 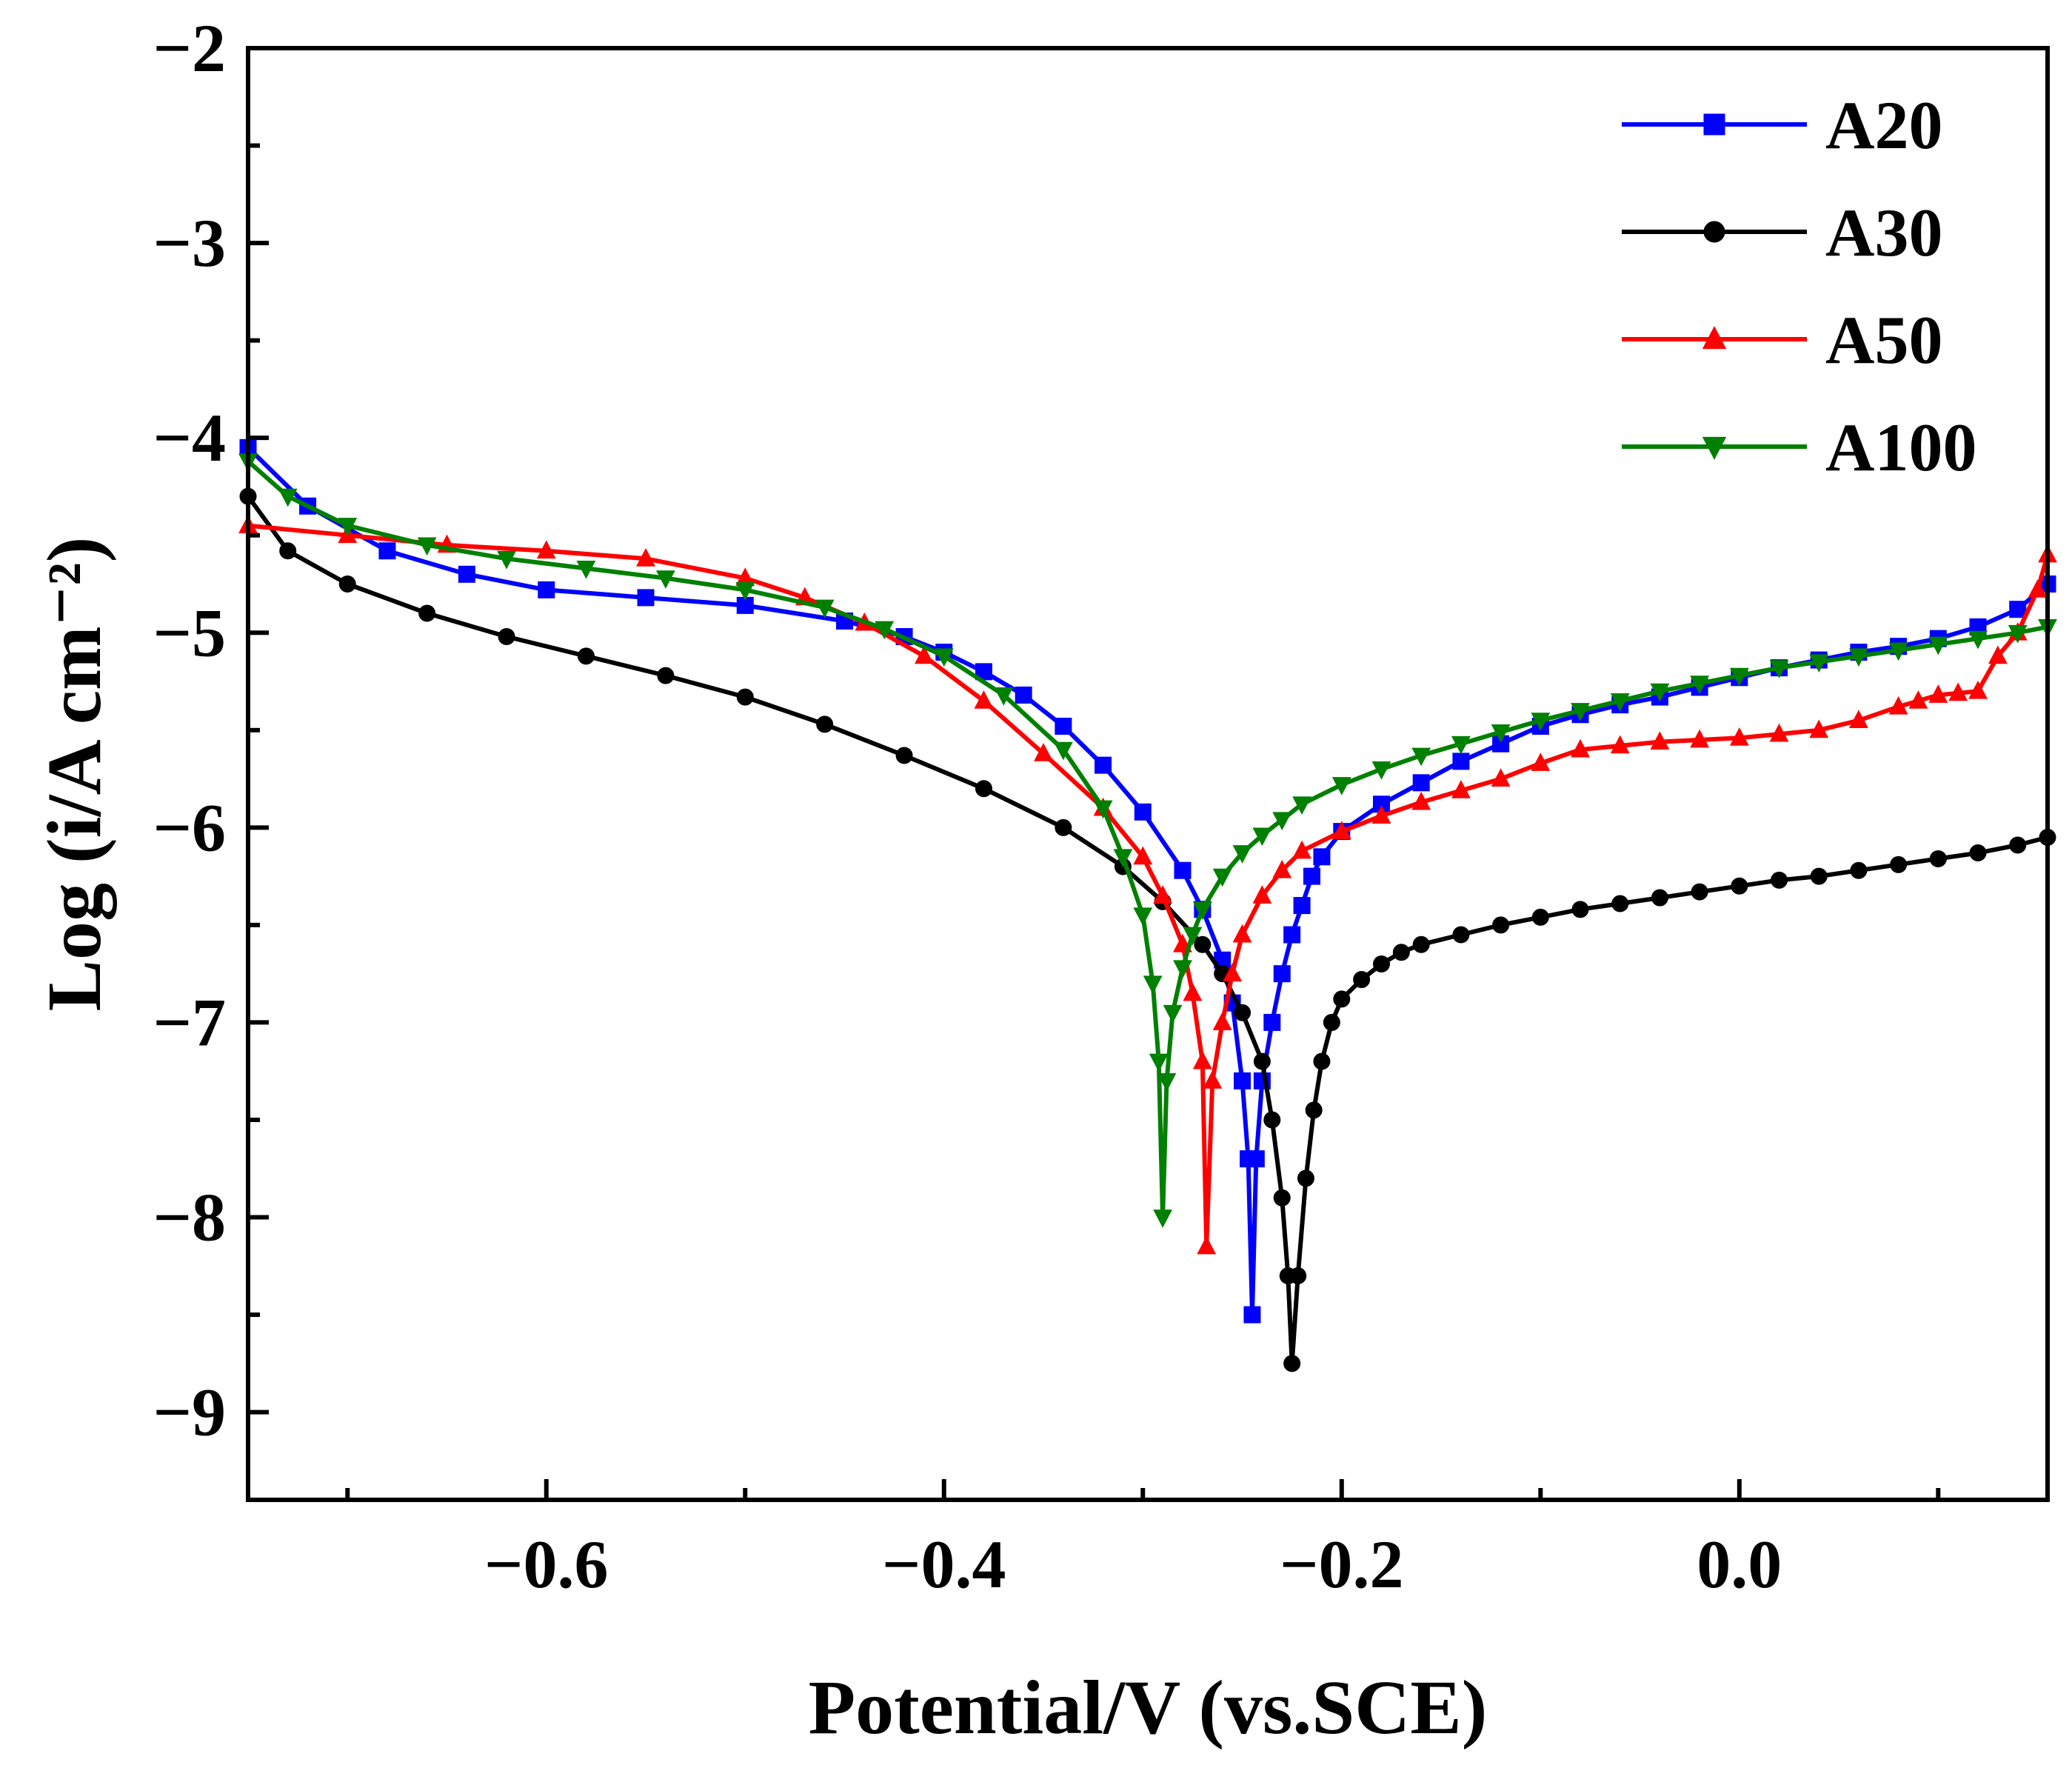 I want to click on y-axis-title: Log (i/A cm⁻²), so click(x=74, y=774).